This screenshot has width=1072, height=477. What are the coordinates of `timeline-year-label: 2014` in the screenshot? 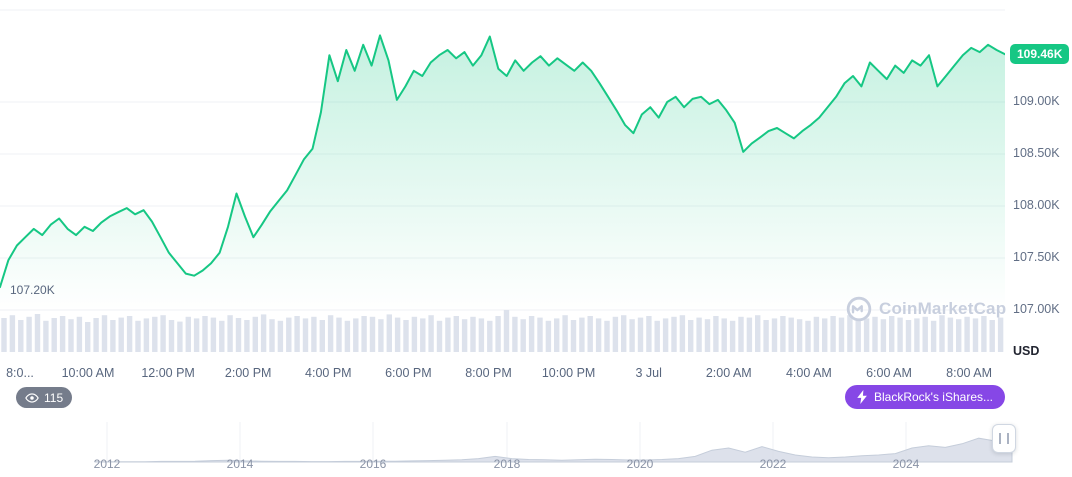 It's located at (240, 464).